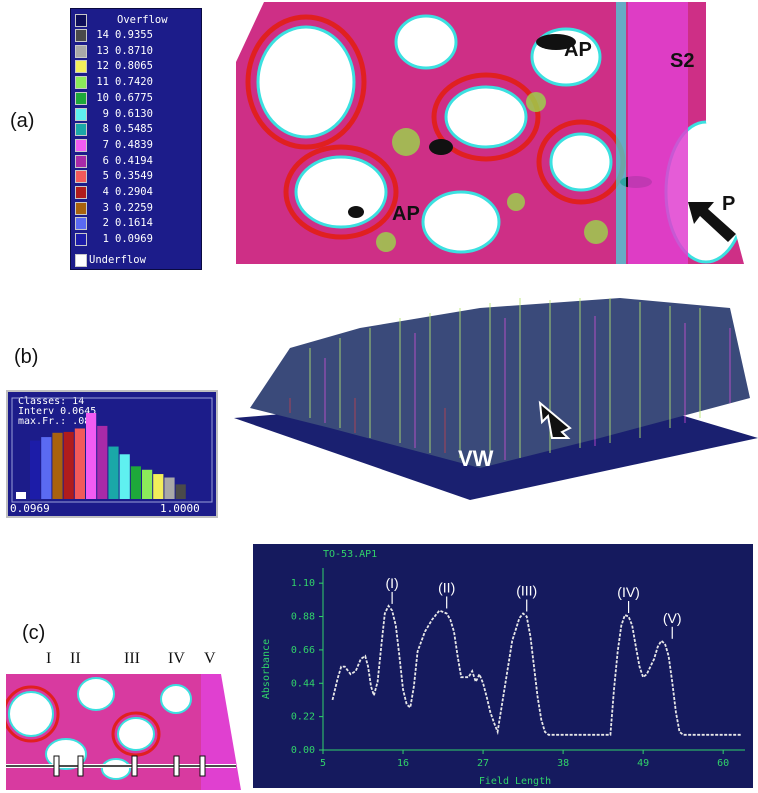 Image resolution: width=758 pixels, height=793 pixels. Describe the element at coordinates (563, 763) in the screenshot. I see `x-tick-label: 38` at that location.